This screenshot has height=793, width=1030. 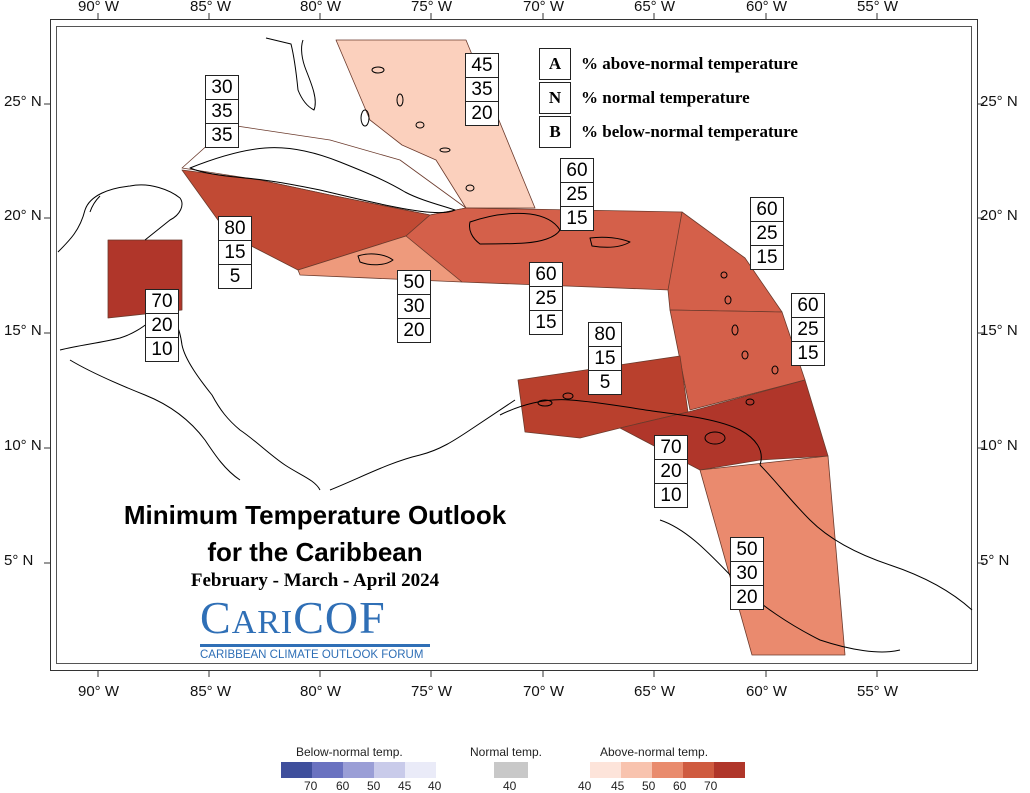 I want to click on puerto-rico-coast, so click(x=610, y=242).